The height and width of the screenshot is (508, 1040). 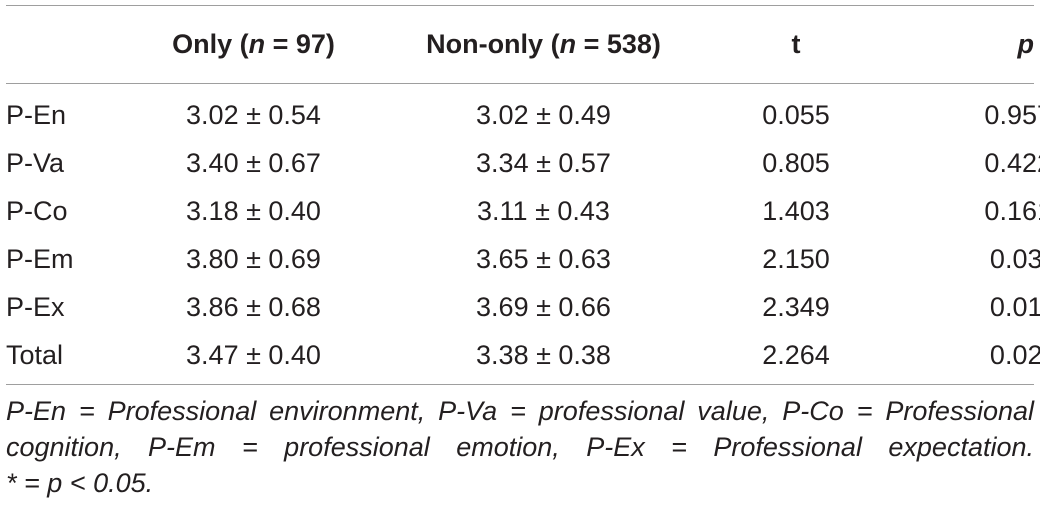 I want to click on table-row: P-En 3.02 ± 0.54 3.02 ± 0.49 0.055 0.957, so click(x=523, y=111).